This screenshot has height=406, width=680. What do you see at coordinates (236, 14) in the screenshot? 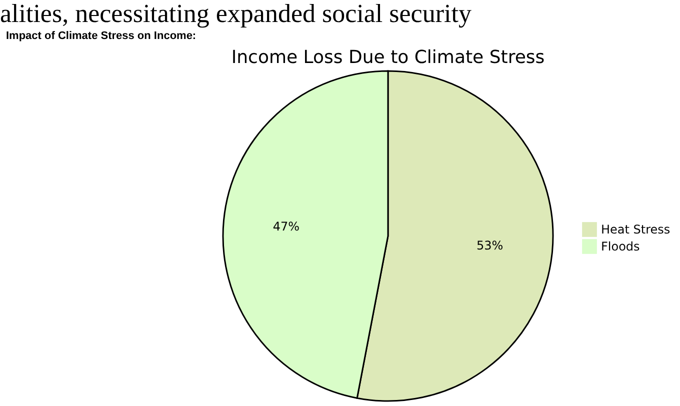
I see `text: alities, necessitating expanded social security` at bounding box center [236, 14].